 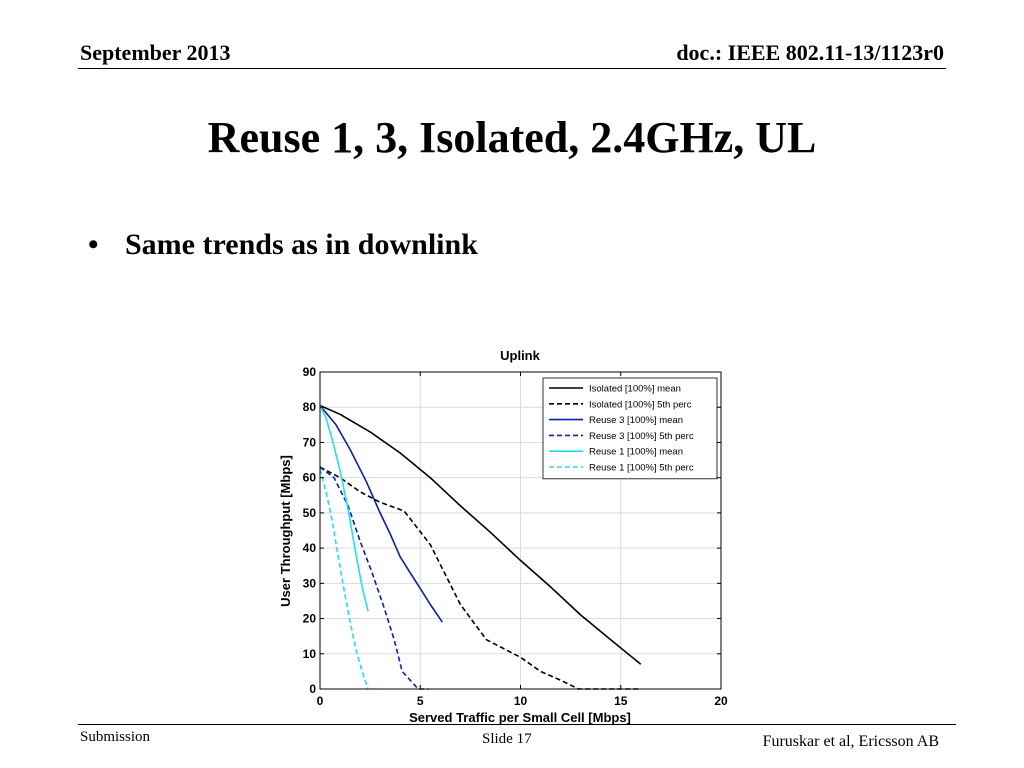 What do you see at coordinates (310, 654) in the screenshot?
I see `y-tick-label: 10` at bounding box center [310, 654].